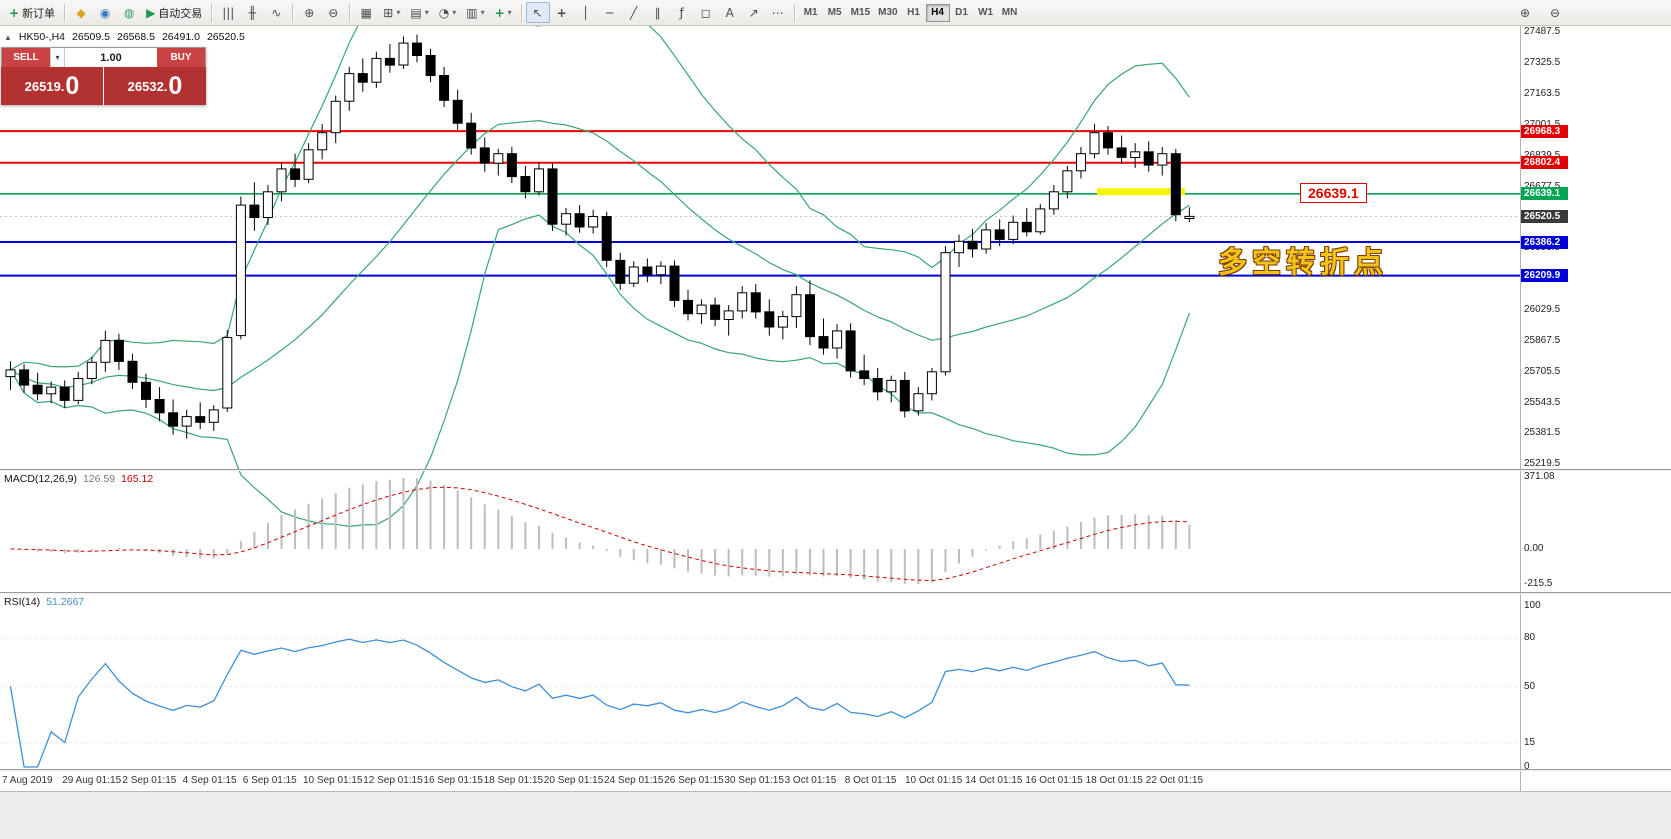  Describe the element at coordinates (1555, 12) in the screenshot. I see `magnifier-minus-button: ⊖` at that location.